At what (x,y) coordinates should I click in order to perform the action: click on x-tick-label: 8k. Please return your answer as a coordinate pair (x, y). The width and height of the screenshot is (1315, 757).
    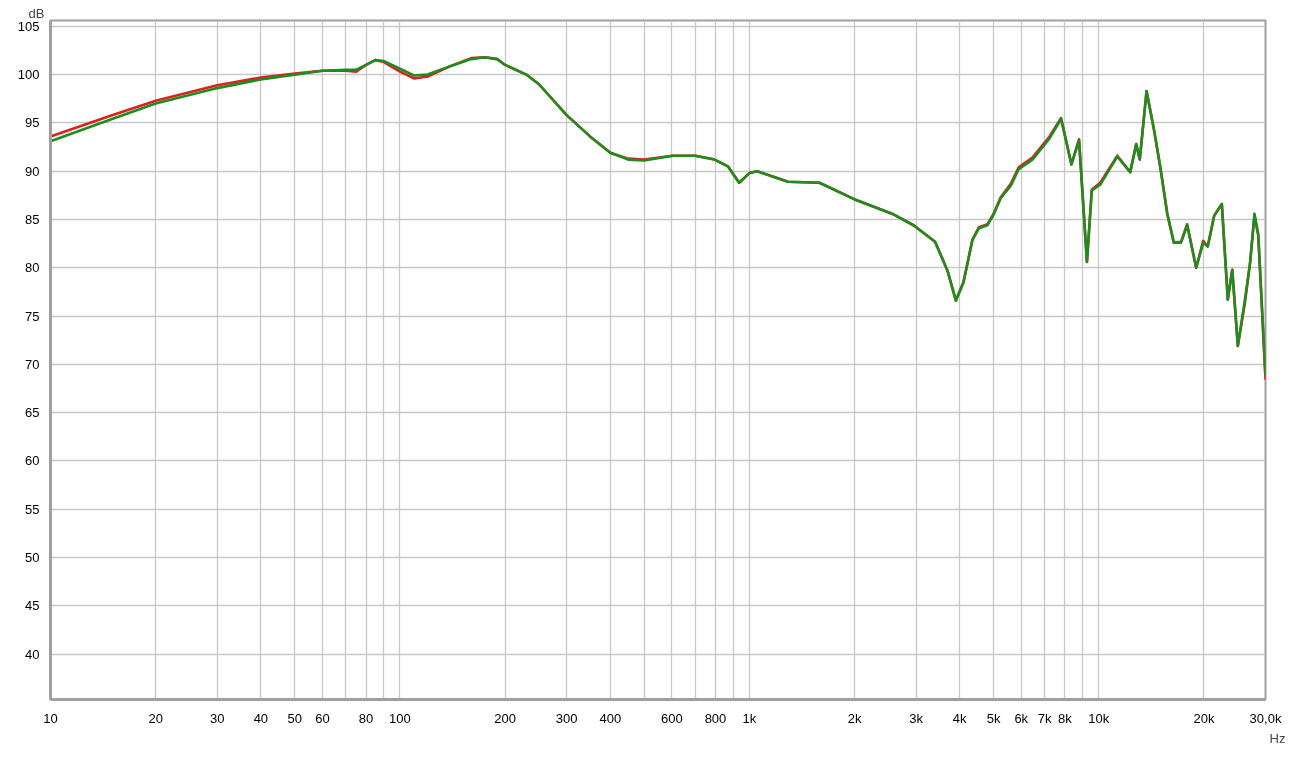
    Looking at the image, I should click on (1065, 718).